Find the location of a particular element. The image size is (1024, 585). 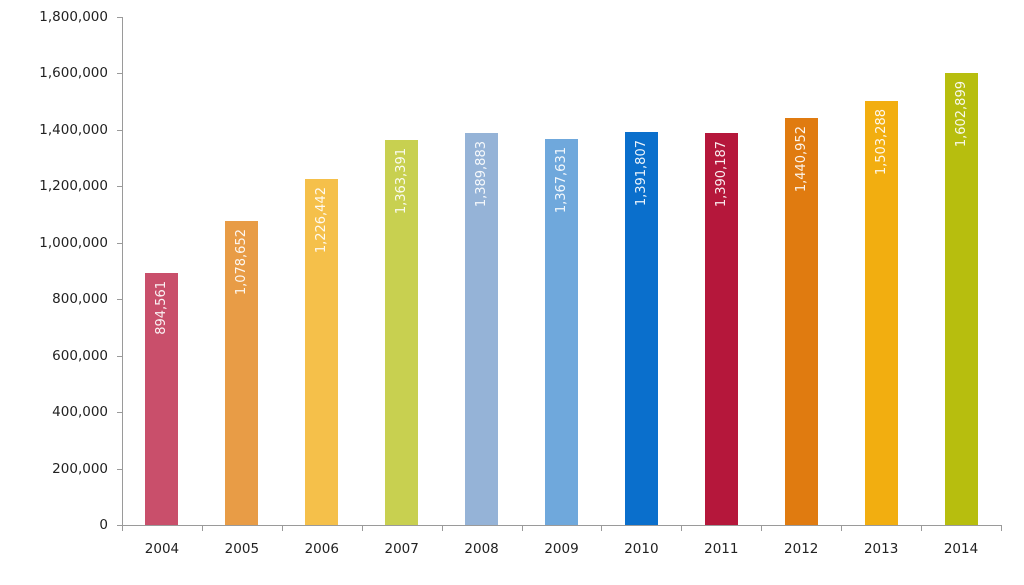

bar-2005: 1,078,652 is located at coordinates (241, 373).